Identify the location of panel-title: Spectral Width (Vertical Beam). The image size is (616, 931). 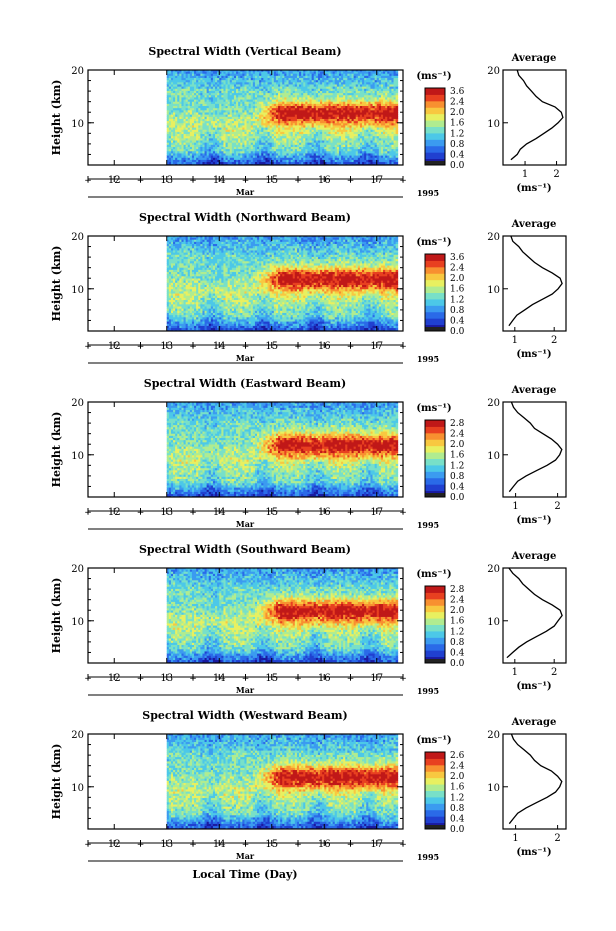
(244, 51).